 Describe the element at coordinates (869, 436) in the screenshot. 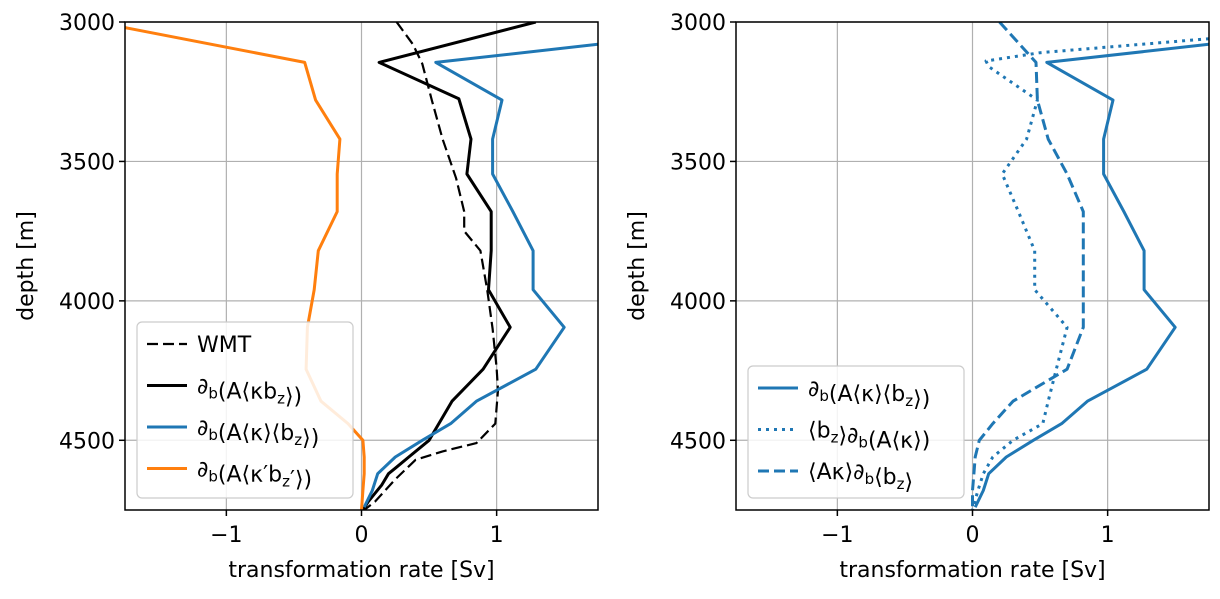

I see `legend-label: ⟨bz⟩∂b(A⟨κ⟩)` at that location.